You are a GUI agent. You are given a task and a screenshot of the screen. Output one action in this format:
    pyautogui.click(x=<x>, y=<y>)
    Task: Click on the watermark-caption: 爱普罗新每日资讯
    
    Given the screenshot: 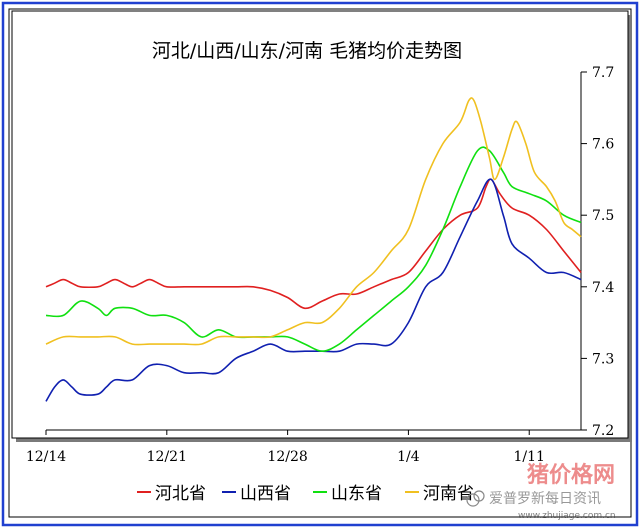 What is the action you would take?
    pyautogui.click(x=545, y=499)
    